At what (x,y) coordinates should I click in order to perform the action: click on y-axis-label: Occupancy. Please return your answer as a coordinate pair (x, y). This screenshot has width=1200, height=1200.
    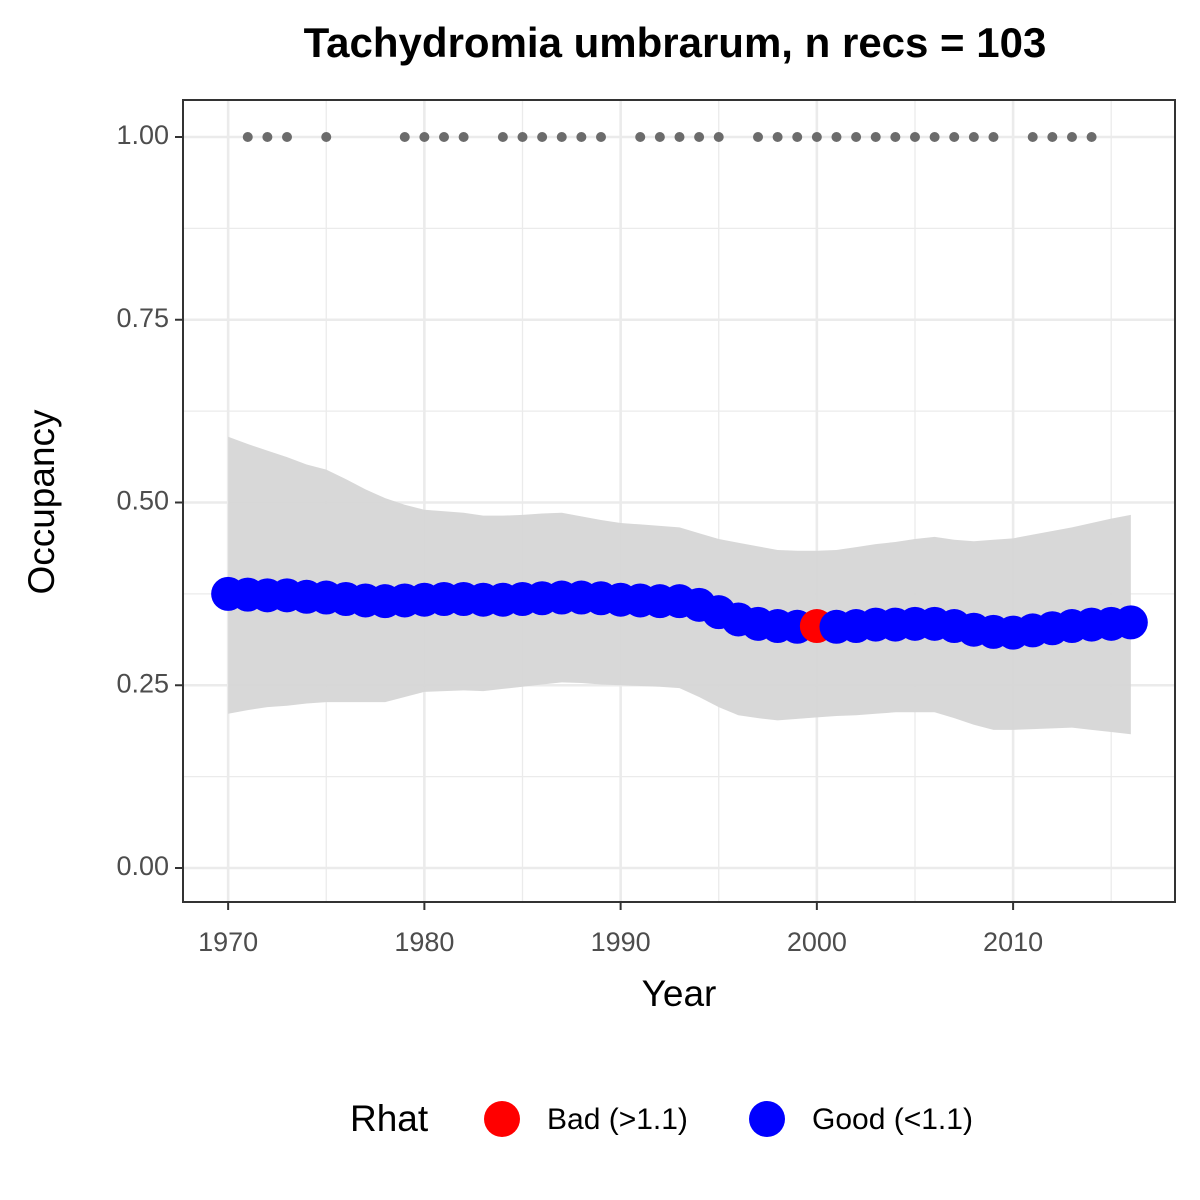
    Looking at the image, I should click on (41, 502).